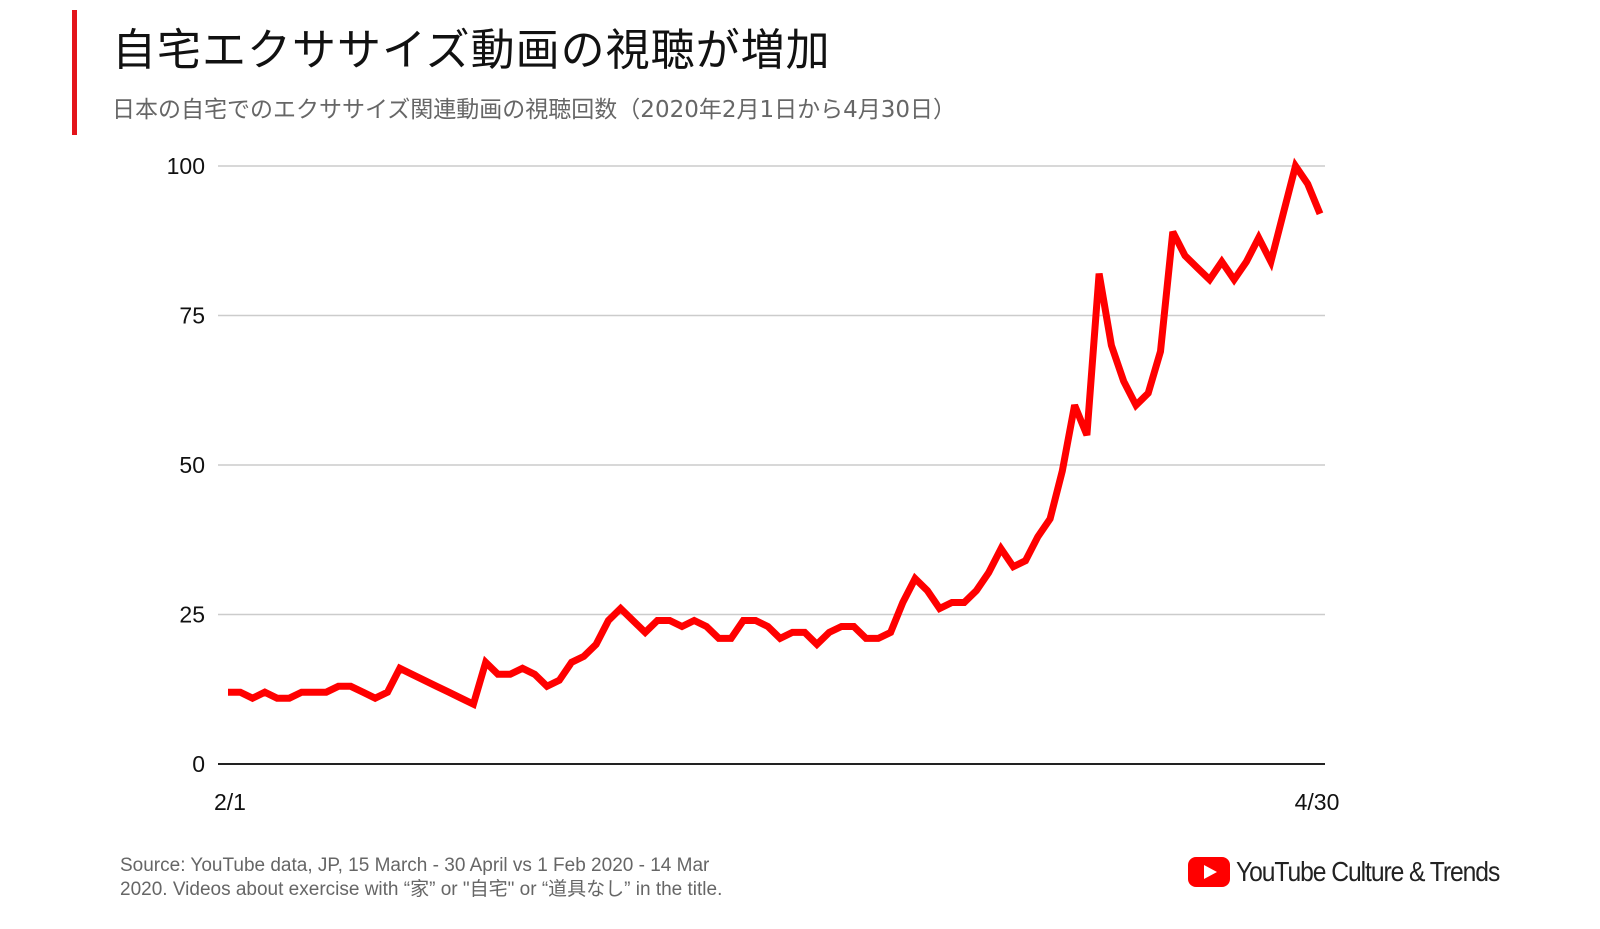 Image resolution: width=1600 pixels, height=929 pixels. Describe the element at coordinates (186, 166) in the screenshot. I see `y-tick-label: 100` at that location.